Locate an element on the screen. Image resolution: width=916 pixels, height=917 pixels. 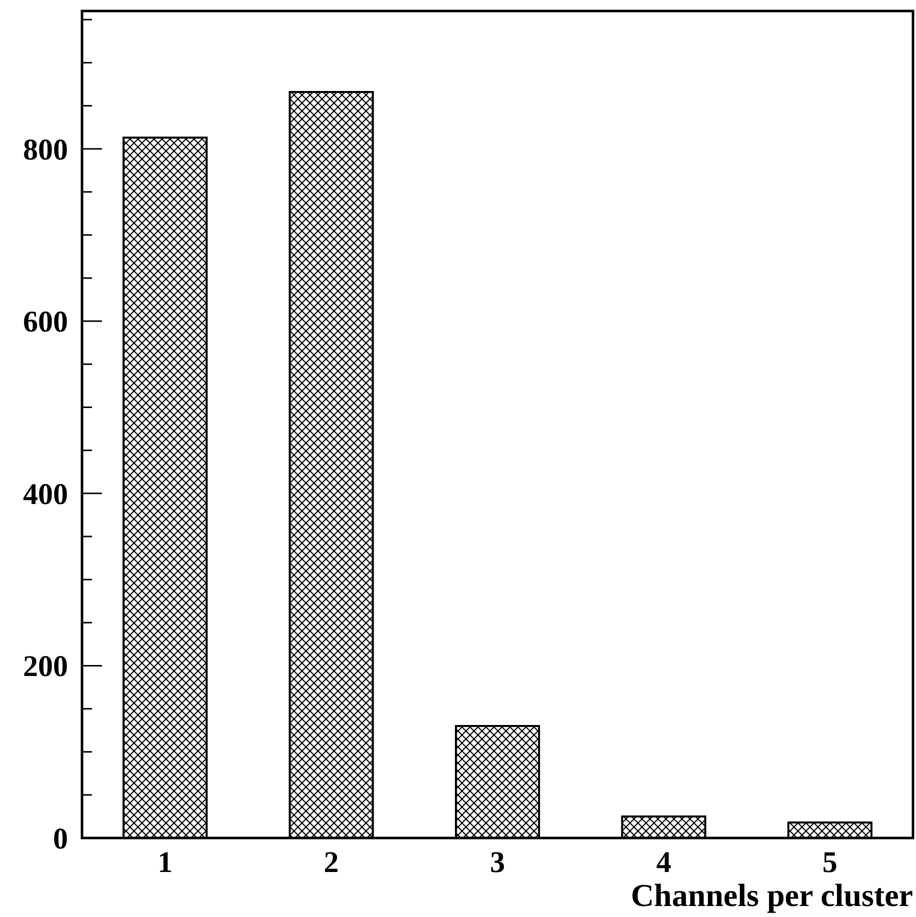
x-axis-title: Channels per cluster is located at coordinates (771, 895).